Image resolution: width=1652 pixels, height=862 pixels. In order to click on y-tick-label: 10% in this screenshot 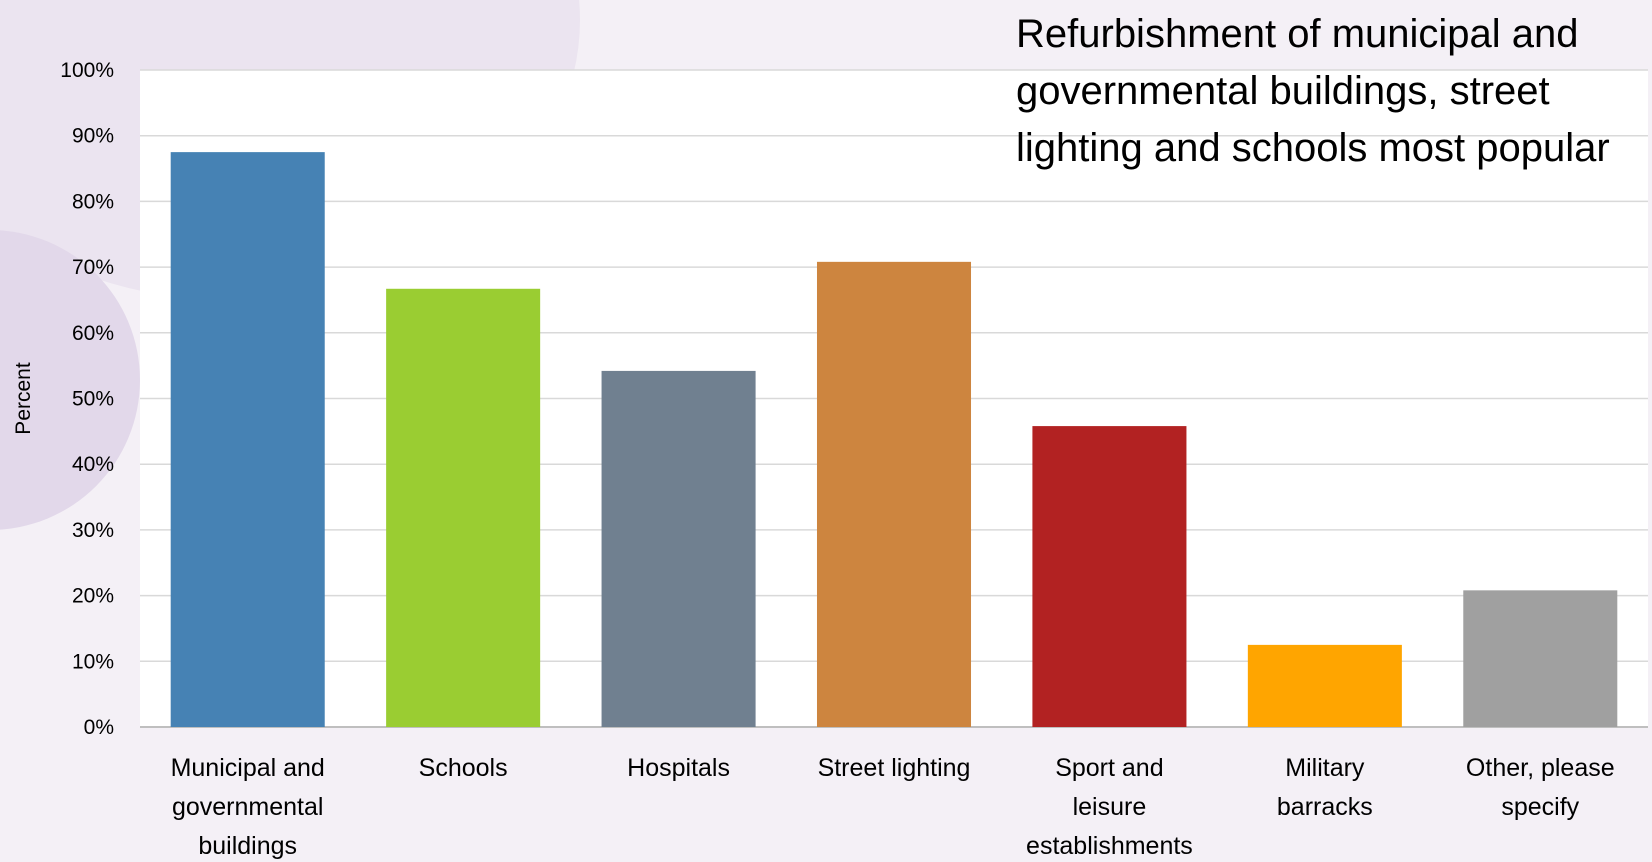, I will do `click(93, 661)`.